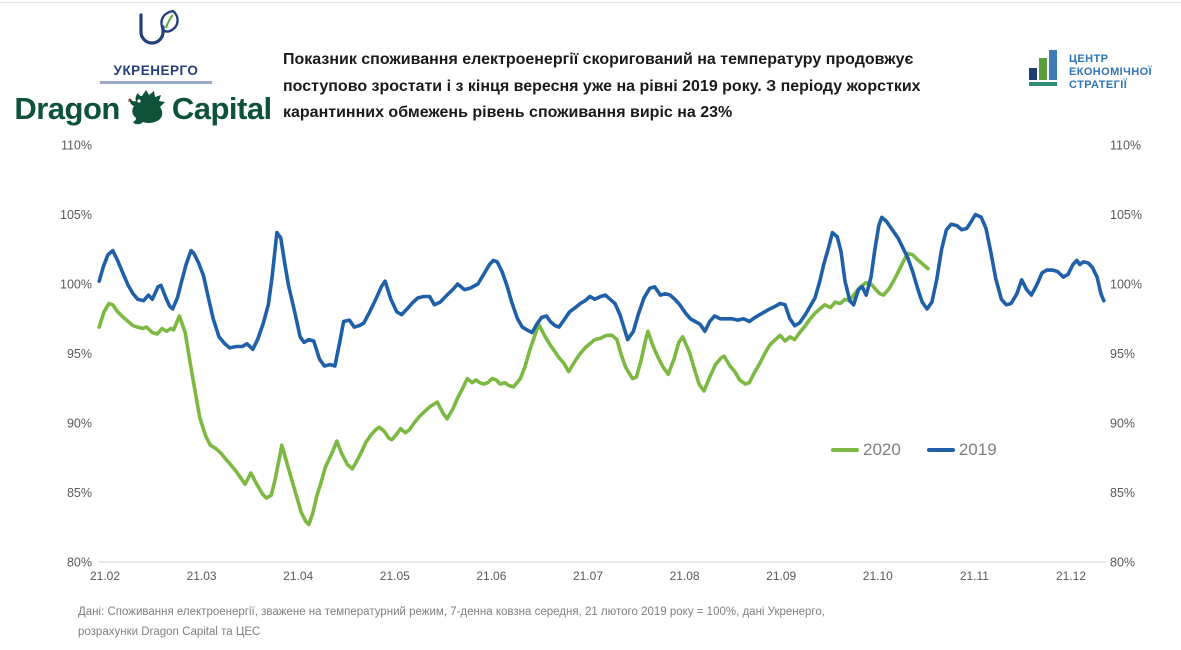 This screenshot has height=650, width=1181. Describe the element at coordinates (590, 2) in the screenshot. I see `window-top-border` at that location.